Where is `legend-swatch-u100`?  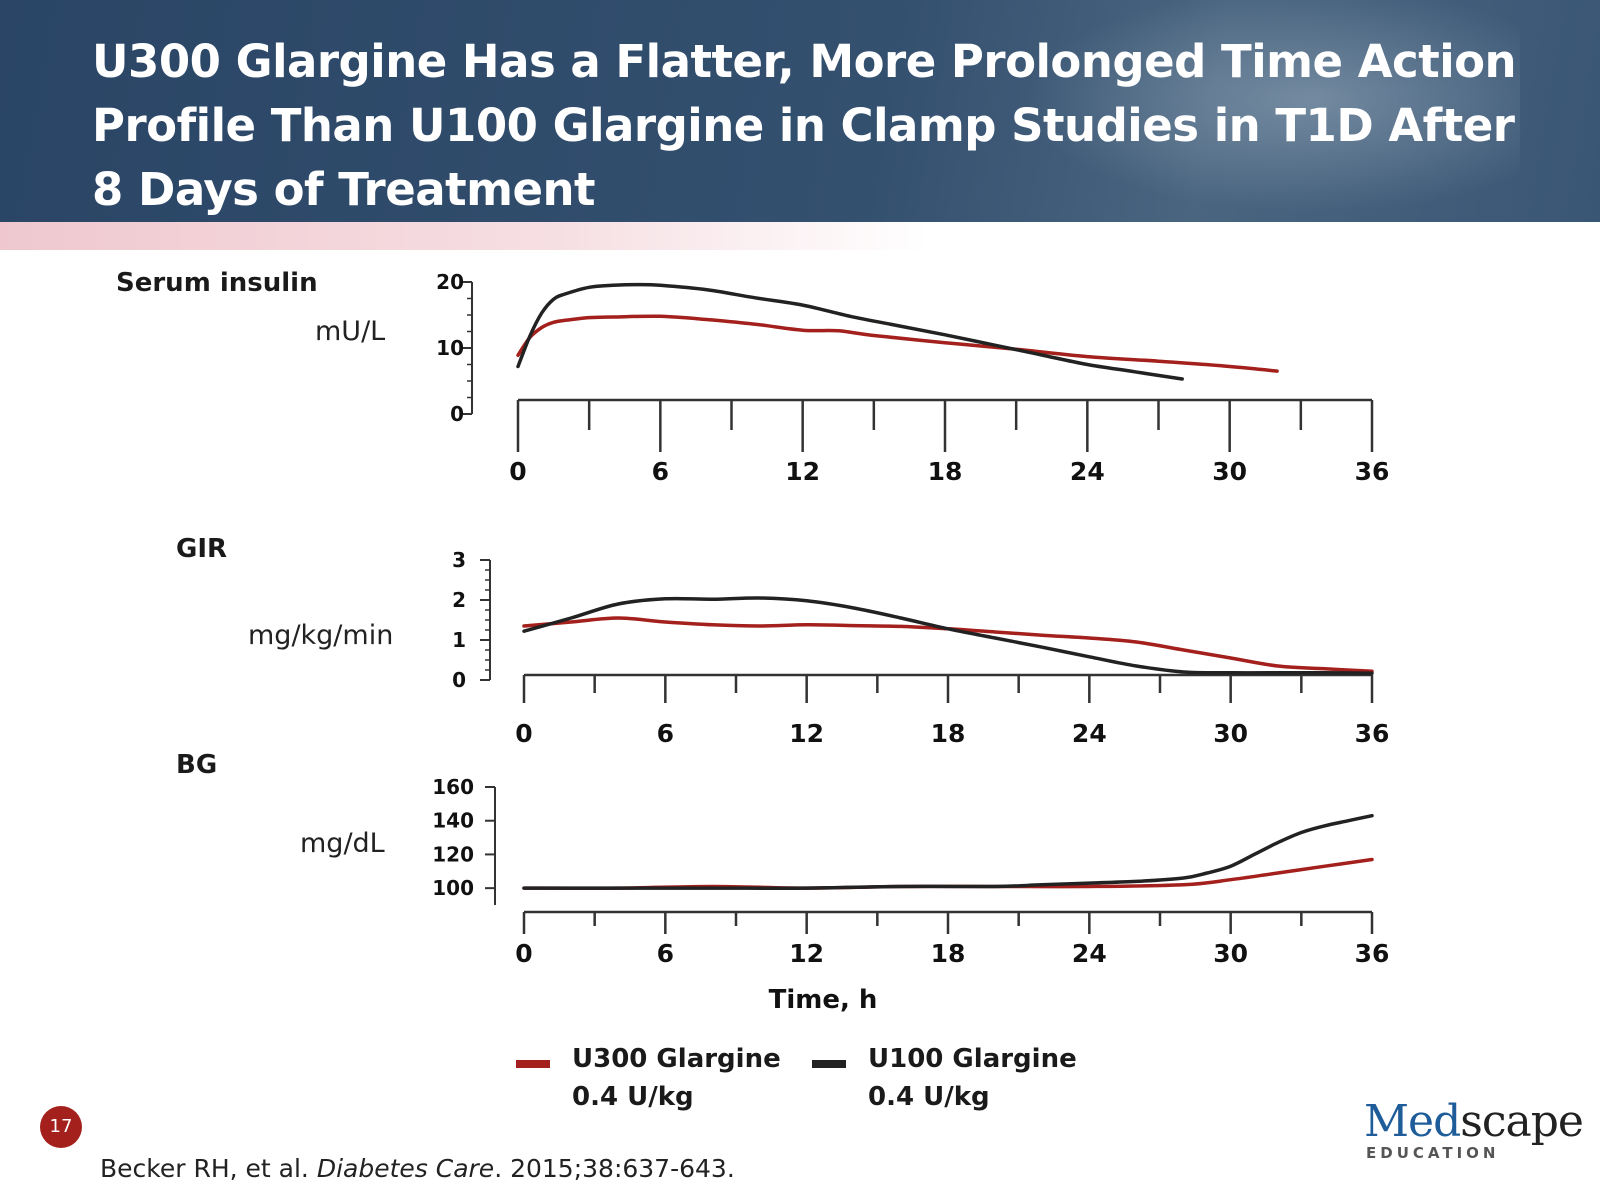
legend-swatch-u100 is located at coordinates (829, 1064).